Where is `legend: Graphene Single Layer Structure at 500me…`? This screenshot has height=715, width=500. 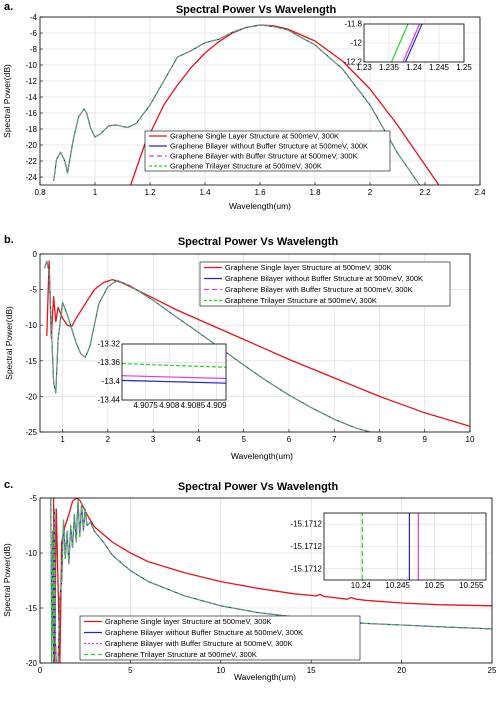 legend: Graphene Single Layer Structure at 500me… is located at coordinates (267, 151).